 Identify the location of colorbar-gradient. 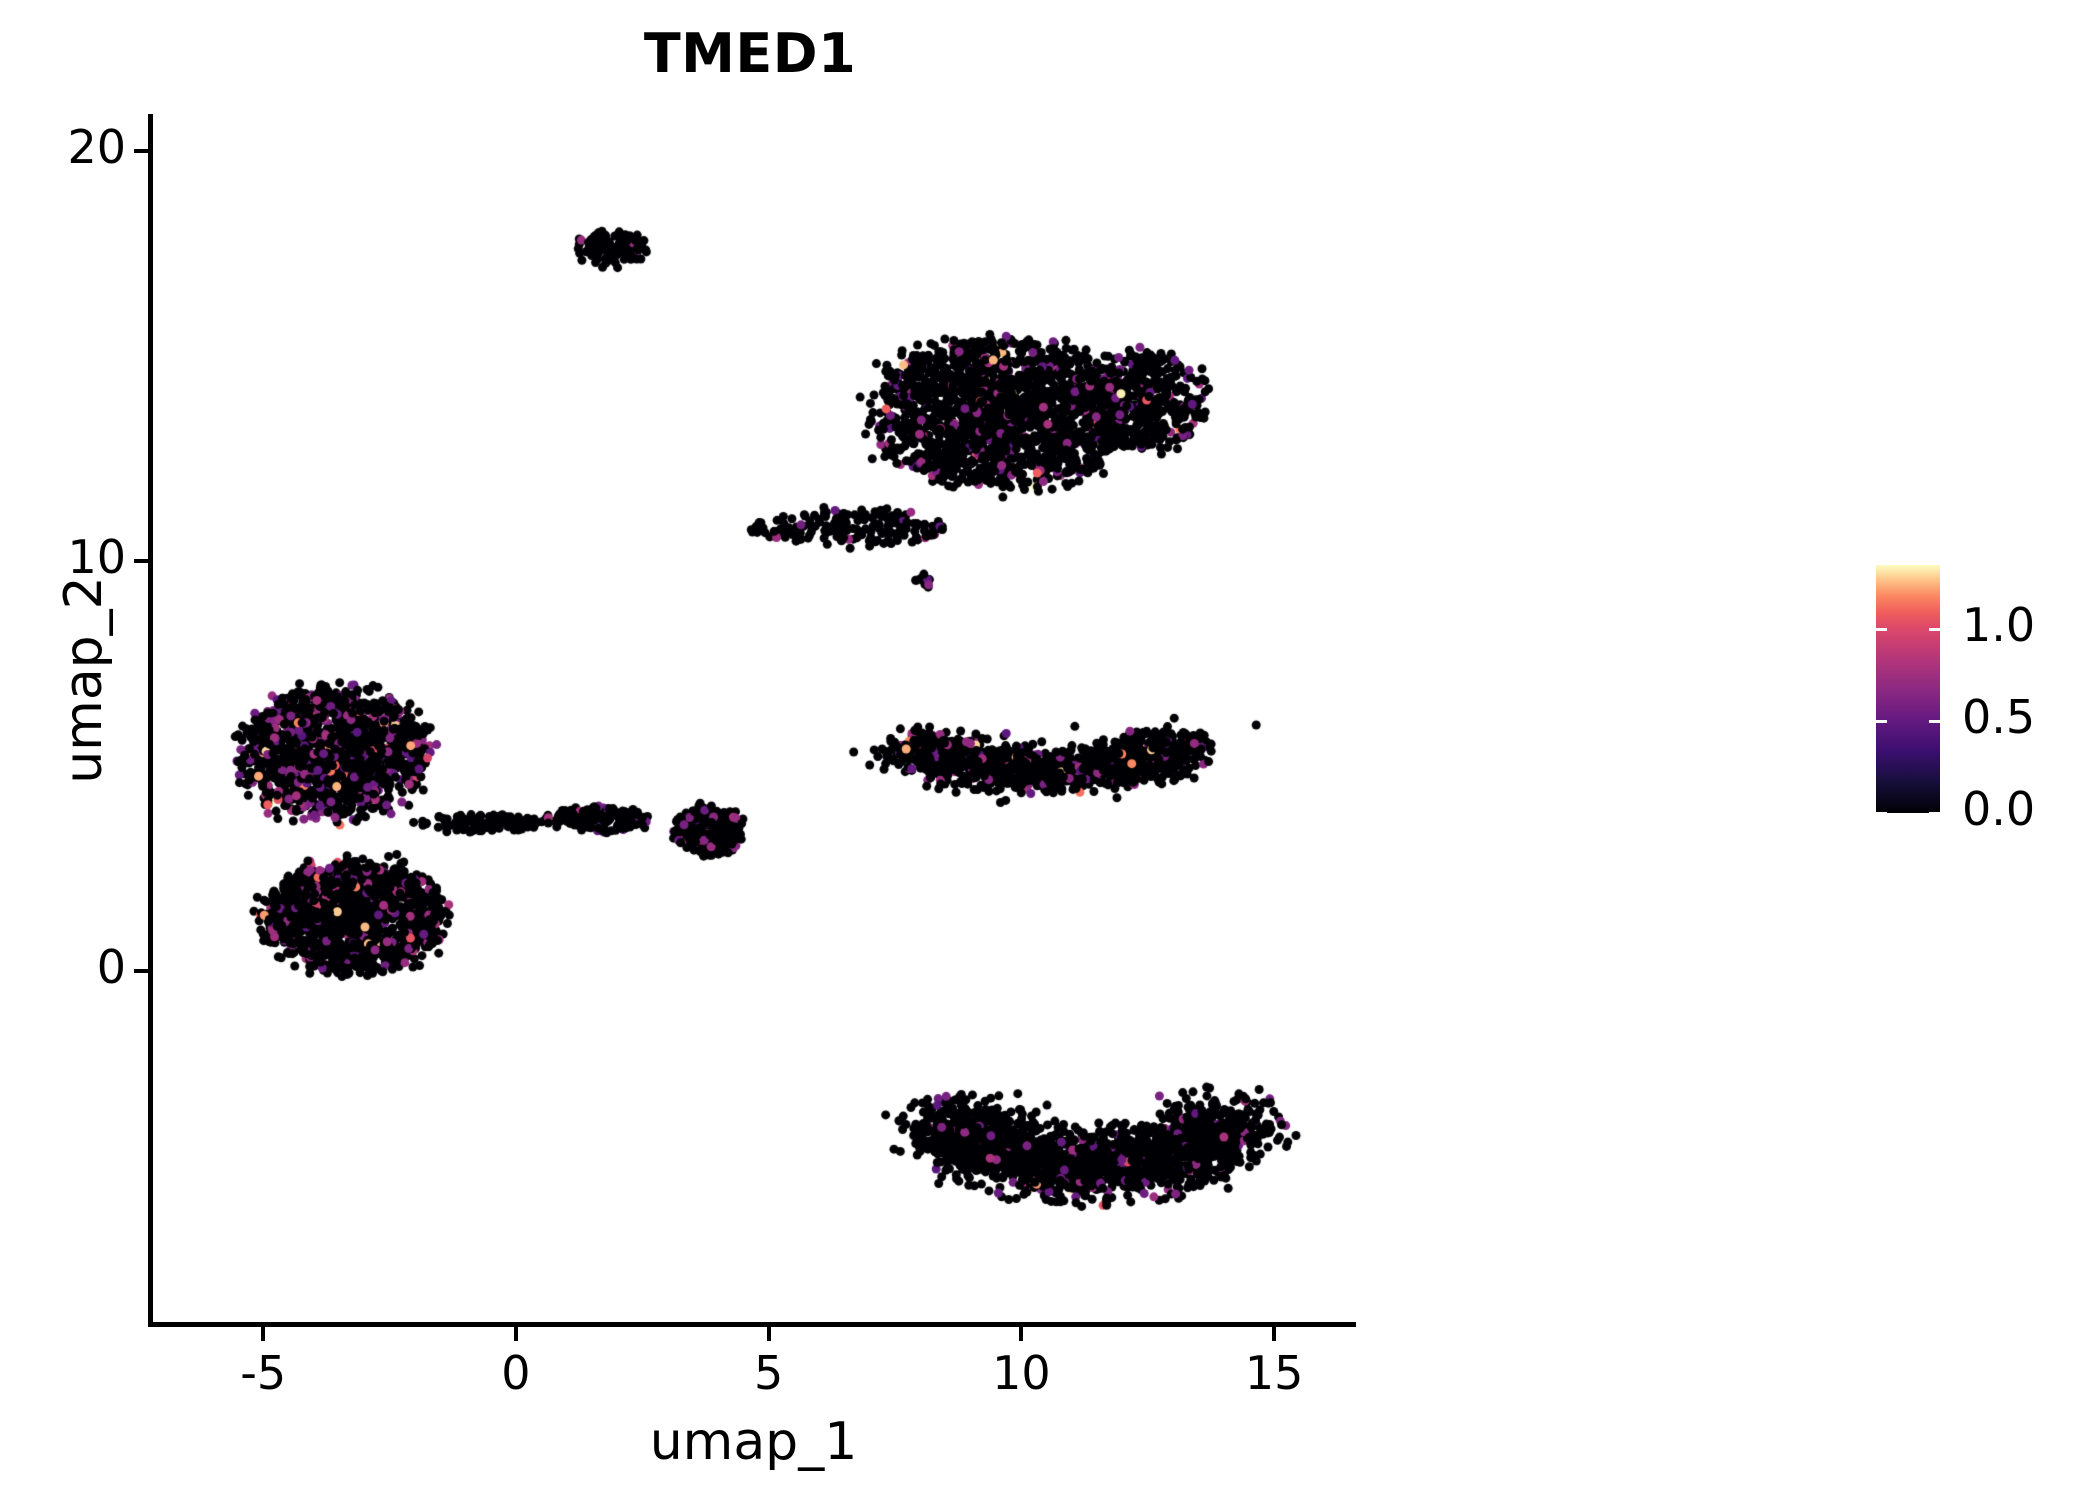
(1908, 689).